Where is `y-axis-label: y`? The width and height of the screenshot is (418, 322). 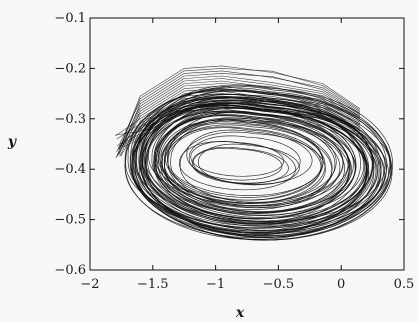 y-axis-label: y is located at coordinates (12, 142).